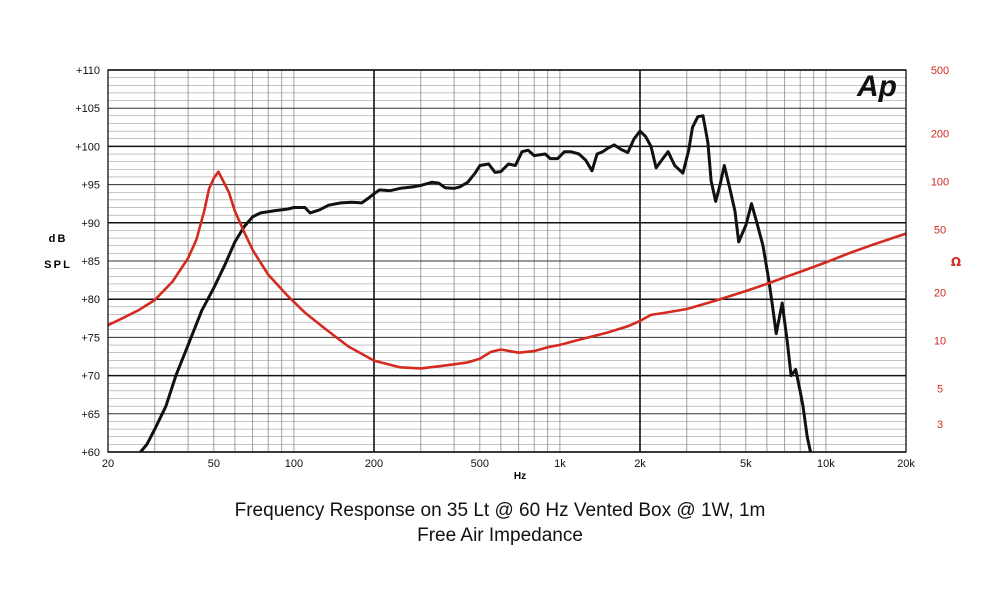 This screenshot has height=601, width=1000. What do you see at coordinates (90, 415) in the screenshot?
I see `y-left-tick-label: +65` at bounding box center [90, 415].